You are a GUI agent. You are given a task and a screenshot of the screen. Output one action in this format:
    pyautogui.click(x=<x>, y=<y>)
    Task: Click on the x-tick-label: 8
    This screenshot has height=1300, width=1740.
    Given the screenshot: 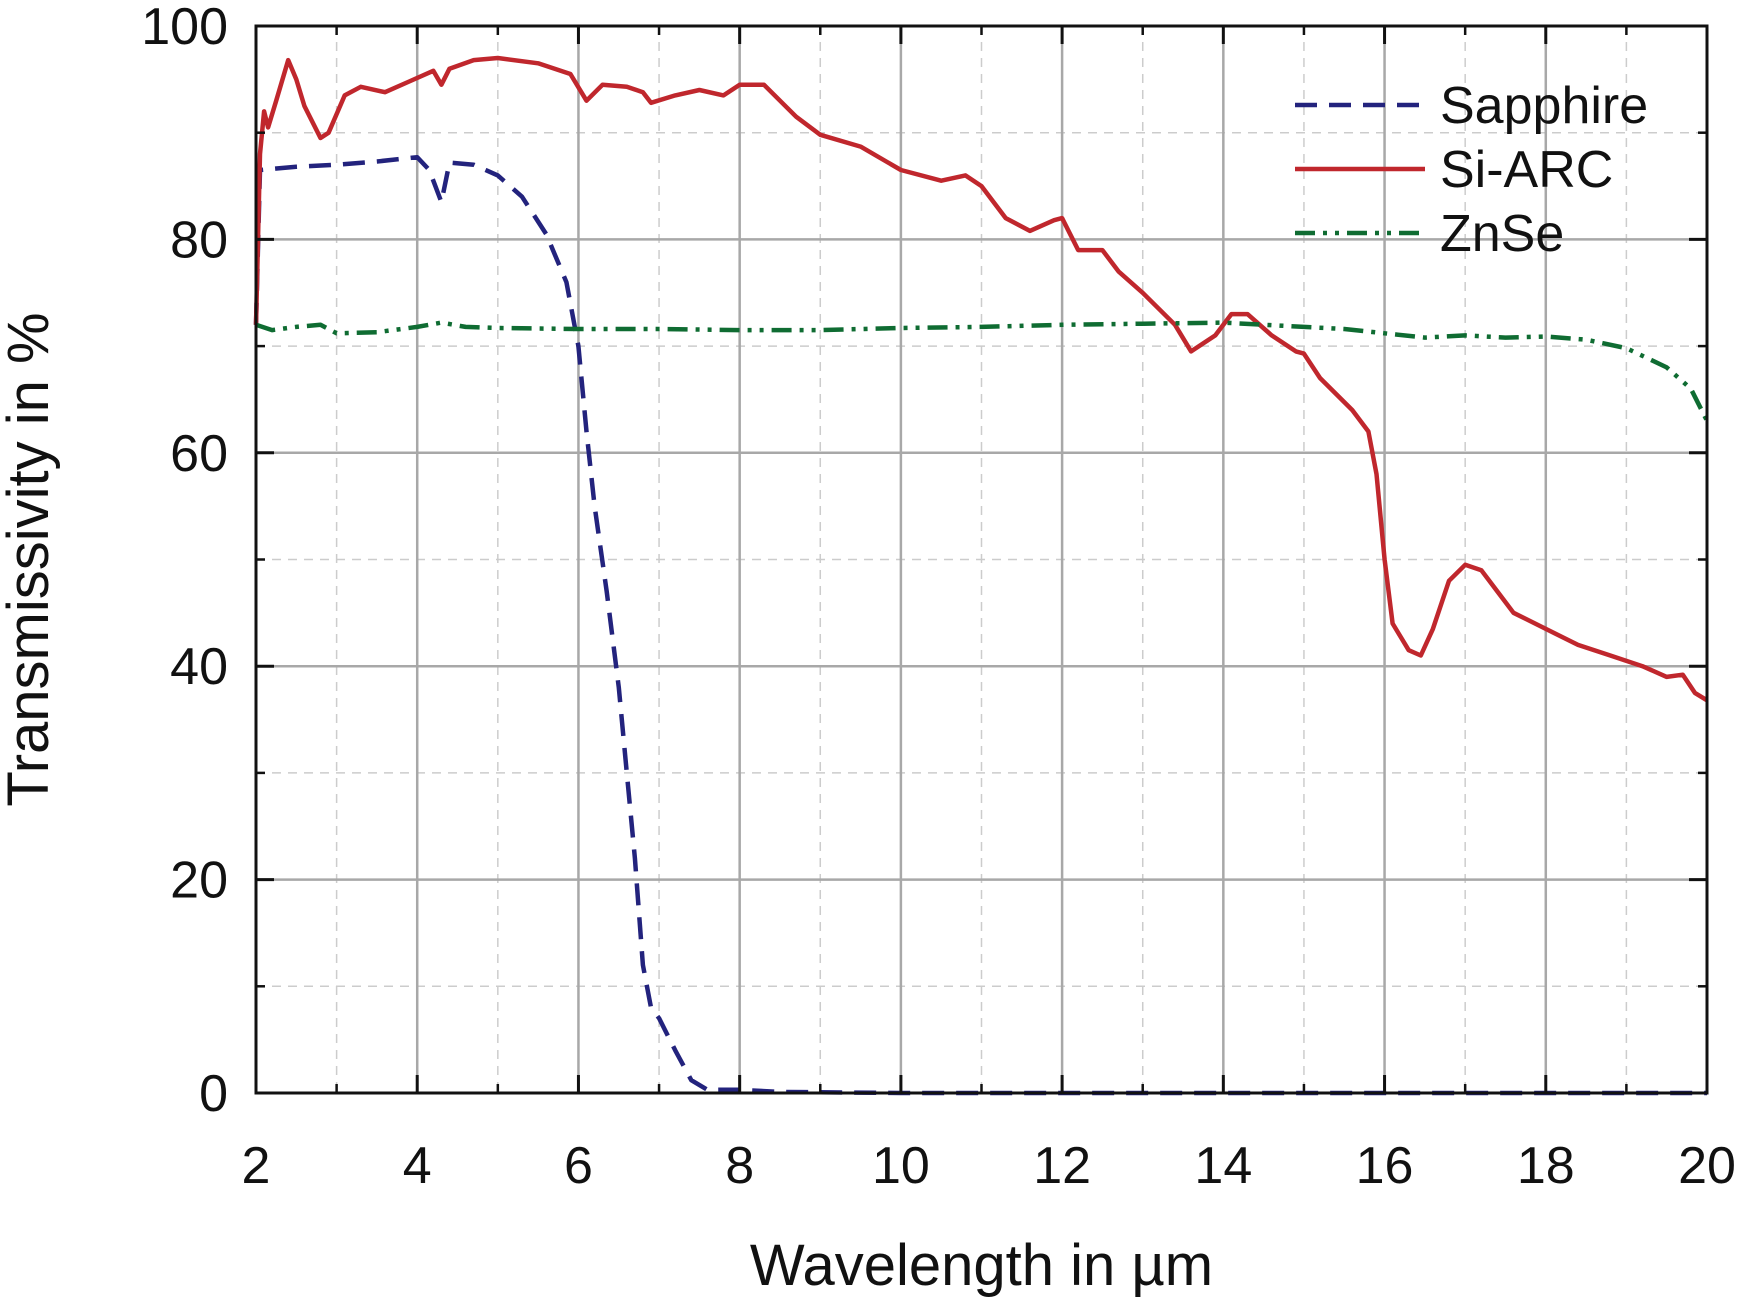 What is the action you would take?
    pyautogui.click(x=739, y=1166)
    